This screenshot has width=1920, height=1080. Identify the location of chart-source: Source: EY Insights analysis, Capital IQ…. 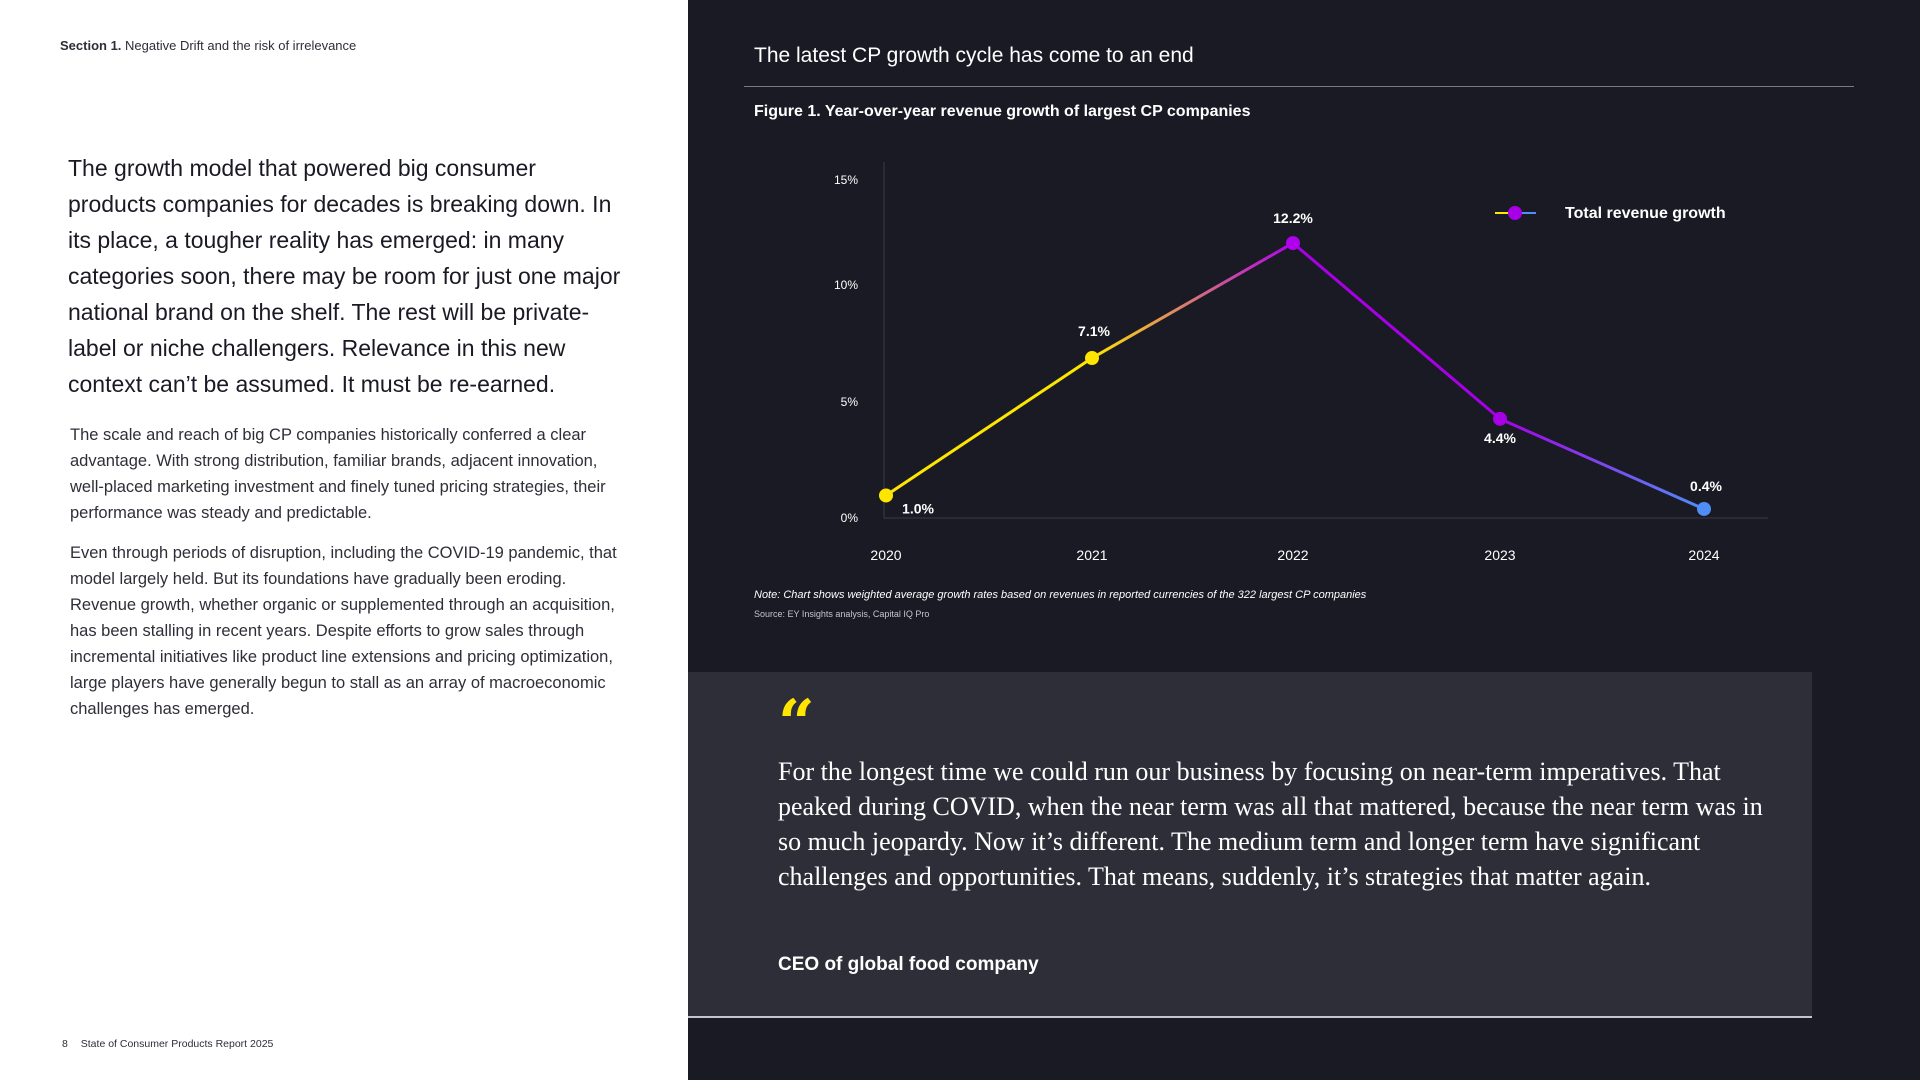
(842, 614).